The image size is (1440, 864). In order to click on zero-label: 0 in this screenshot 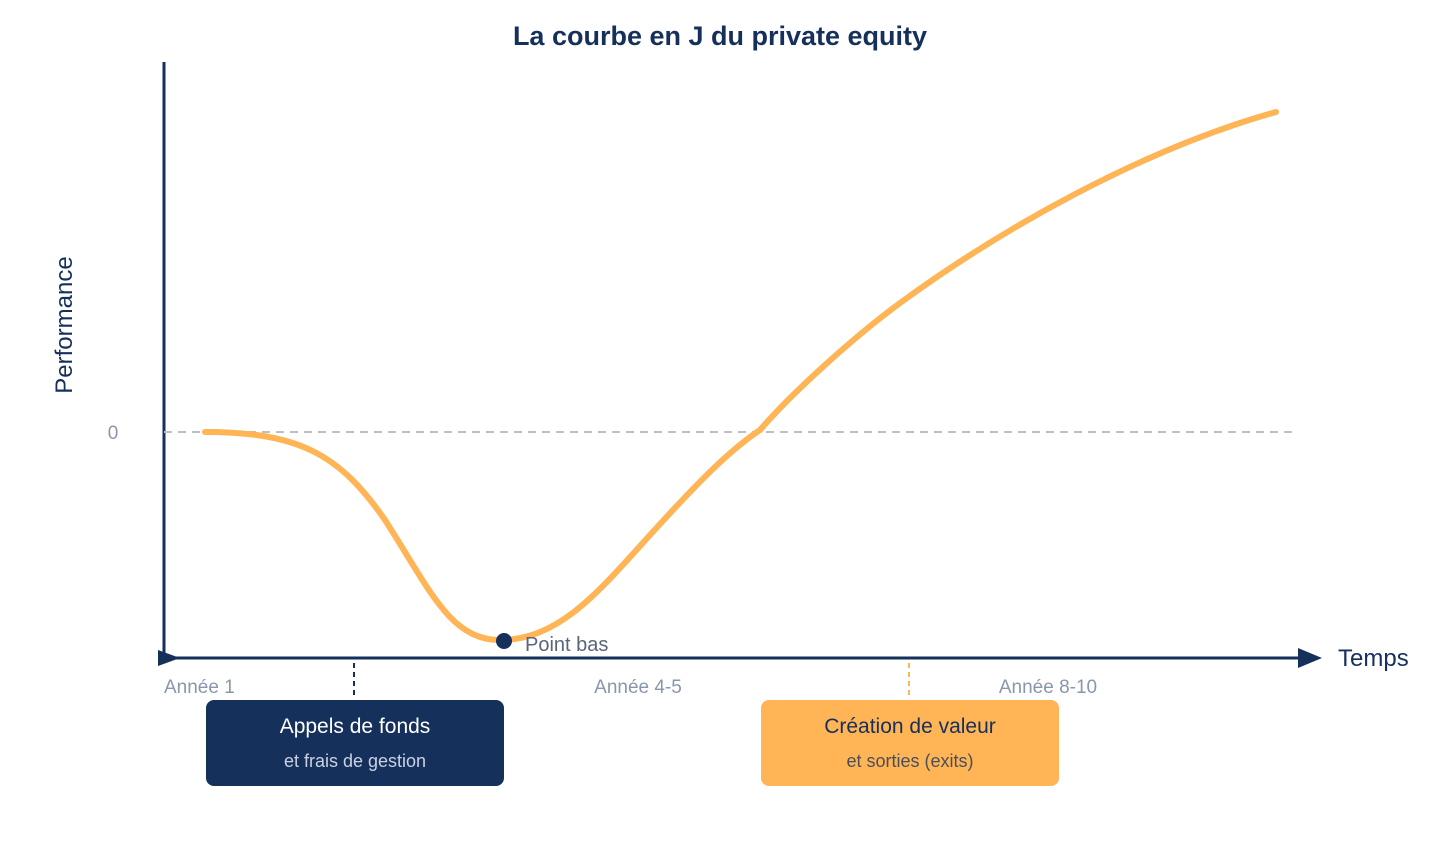, I will do `click(113, 433)`.